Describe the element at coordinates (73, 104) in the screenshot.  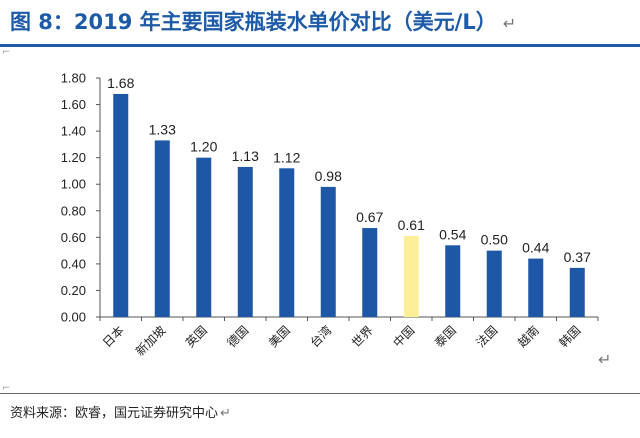
I see `y-tick-label: 1.60` at that location.